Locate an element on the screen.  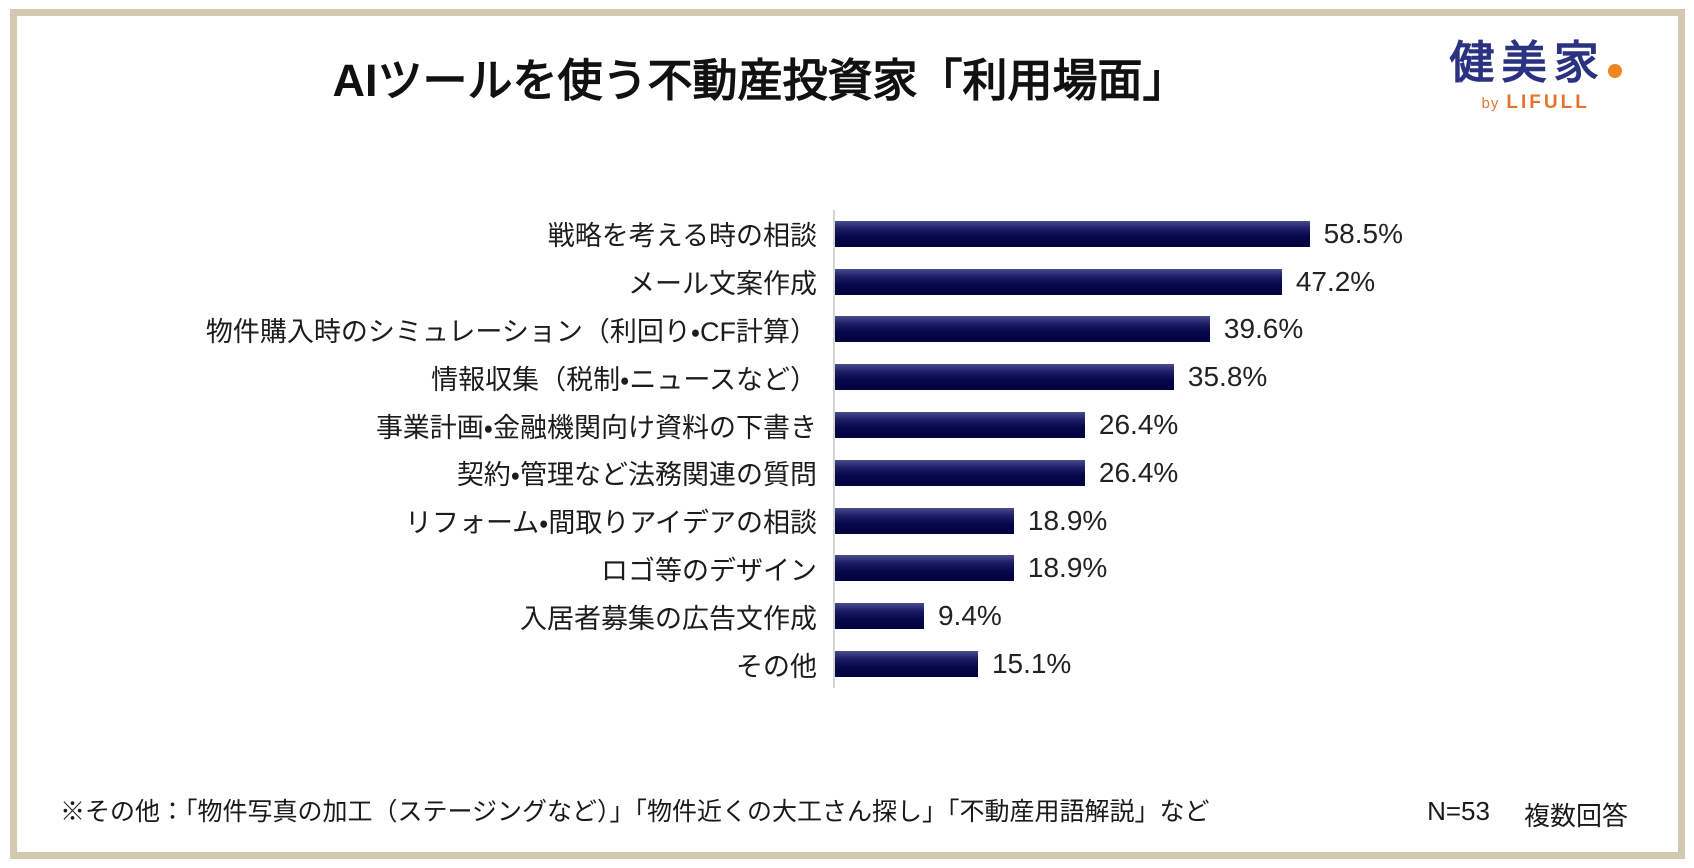
bar-track: 15.1% is located at coordinates (1118, 664).